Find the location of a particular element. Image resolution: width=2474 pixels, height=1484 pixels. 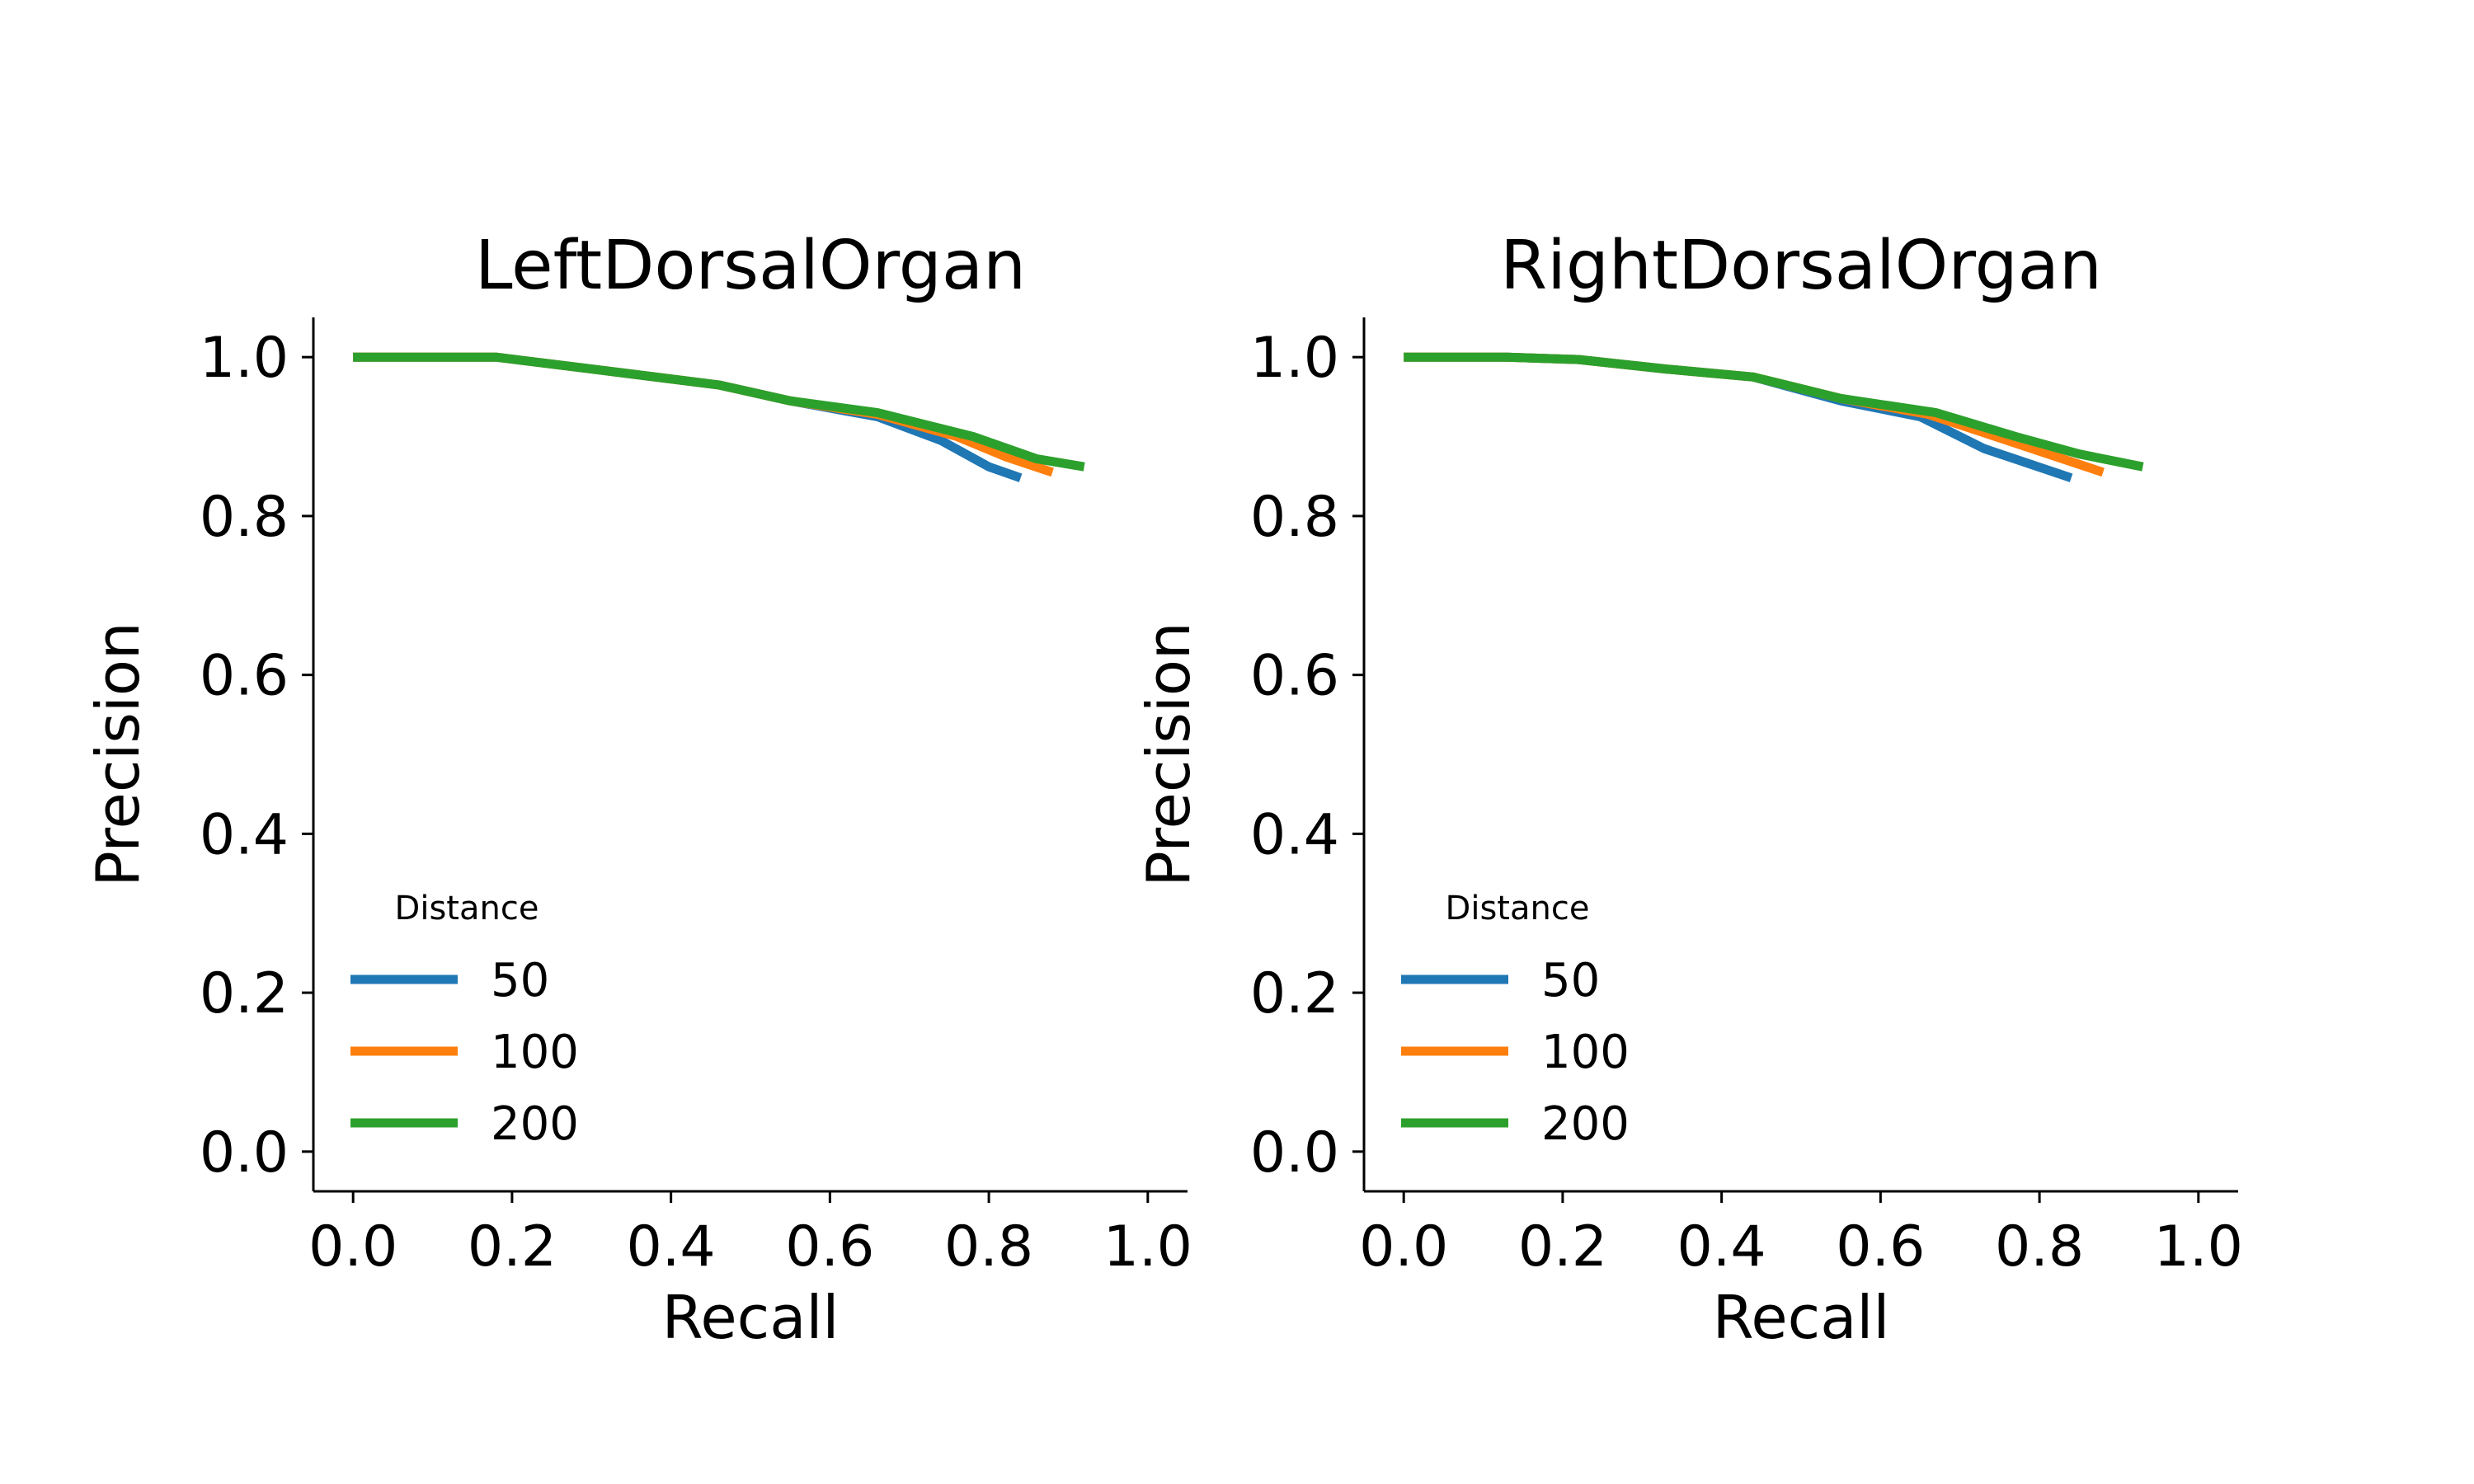

chart-title: LeftDorsalOrgan is located at coordinates (750, 266).